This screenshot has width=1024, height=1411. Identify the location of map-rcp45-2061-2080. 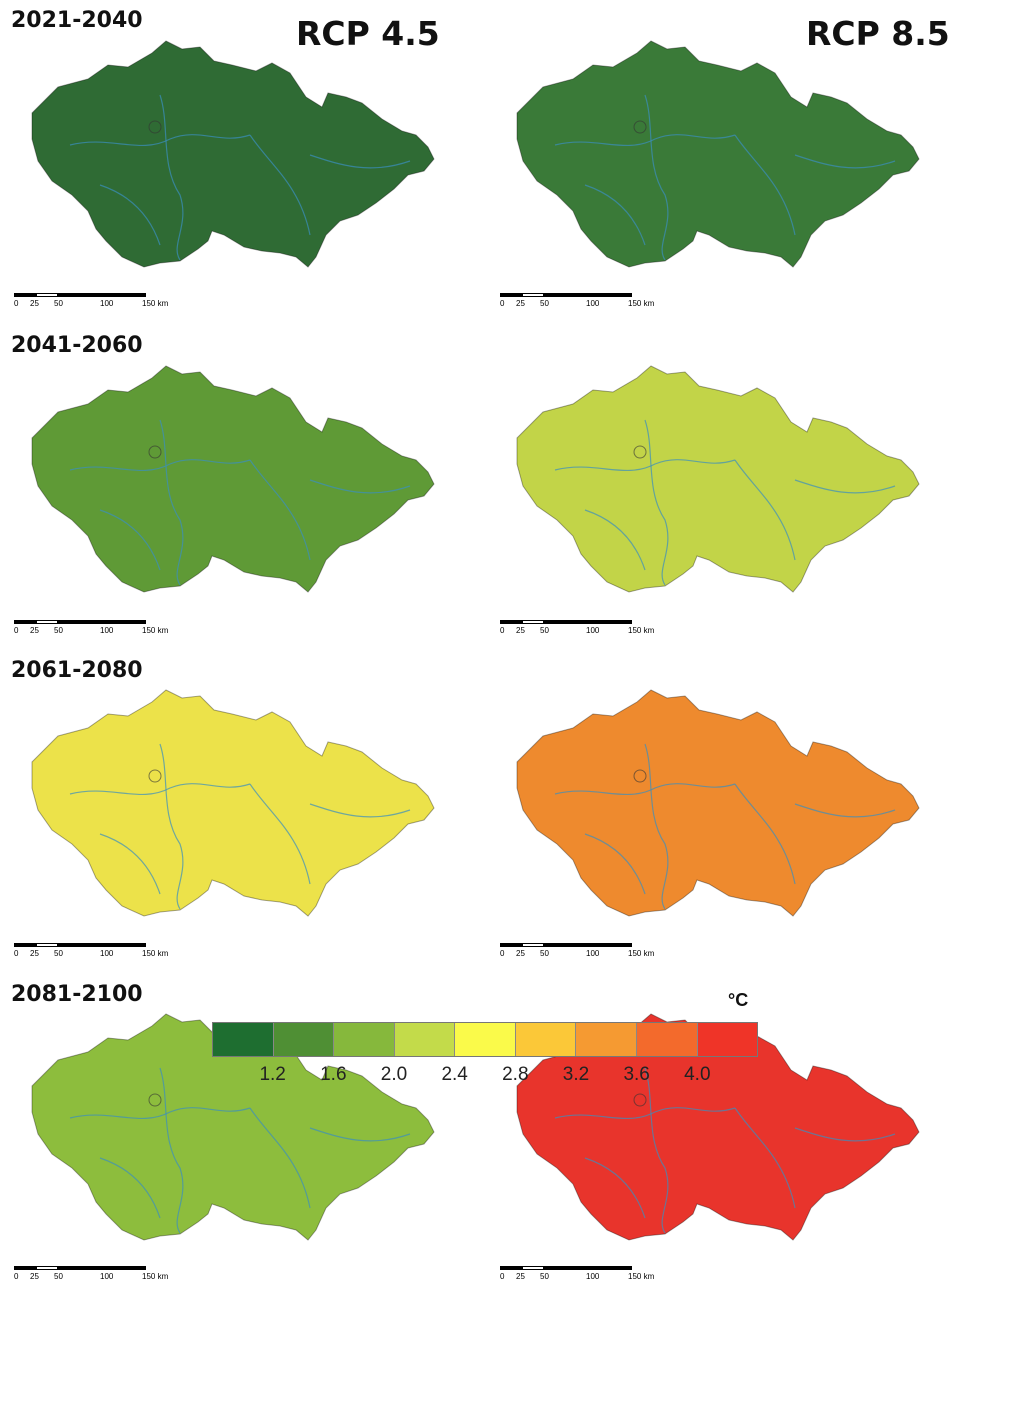
(233, 803).